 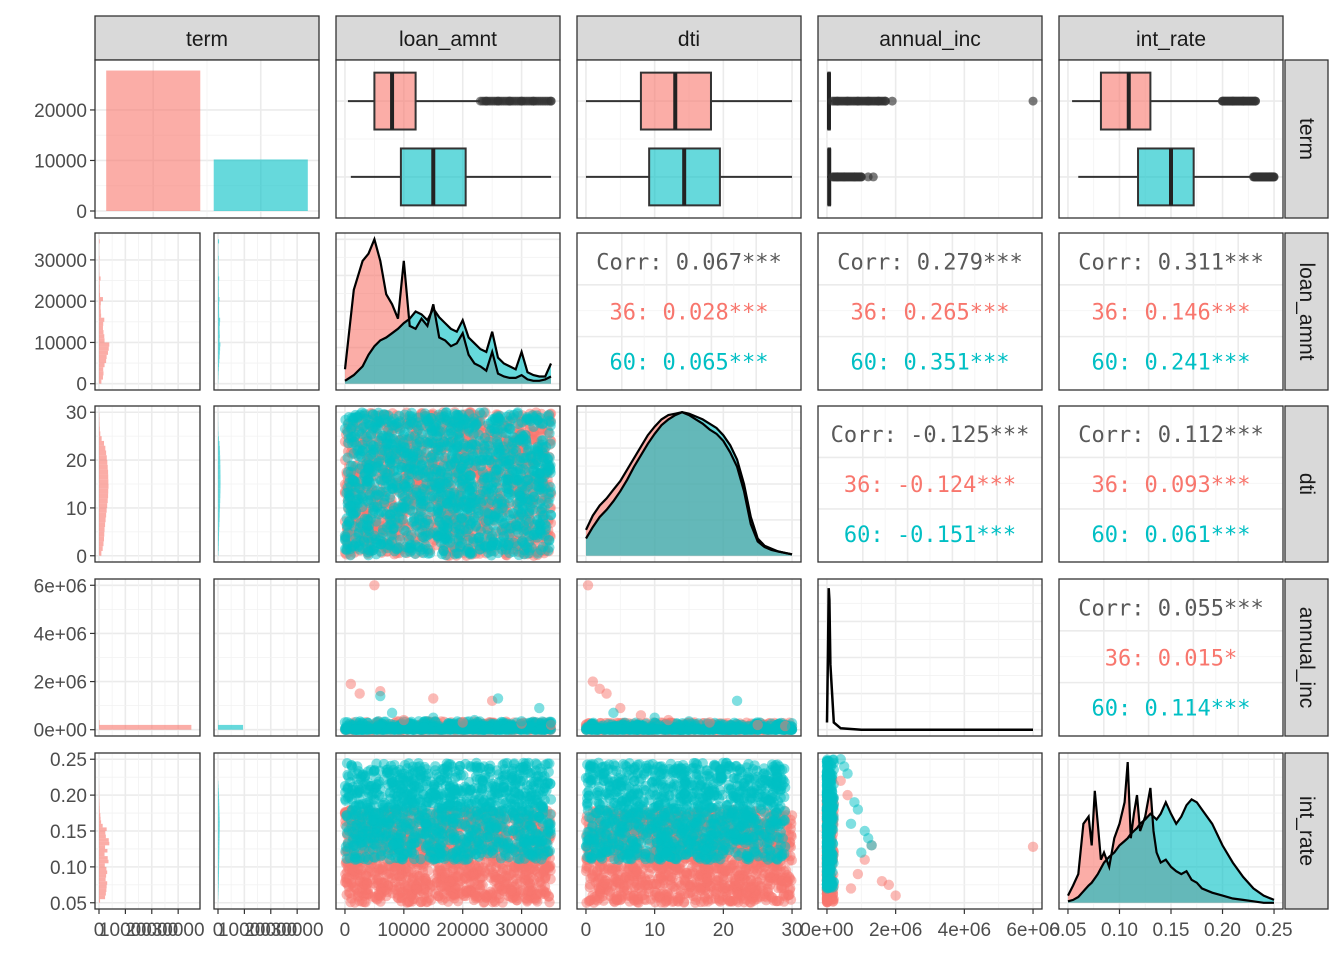 What do you see at coordinates (932, 139) in the screenshot?
I see `boxplot-group-annual_inc` at bounding box center [932, 139].